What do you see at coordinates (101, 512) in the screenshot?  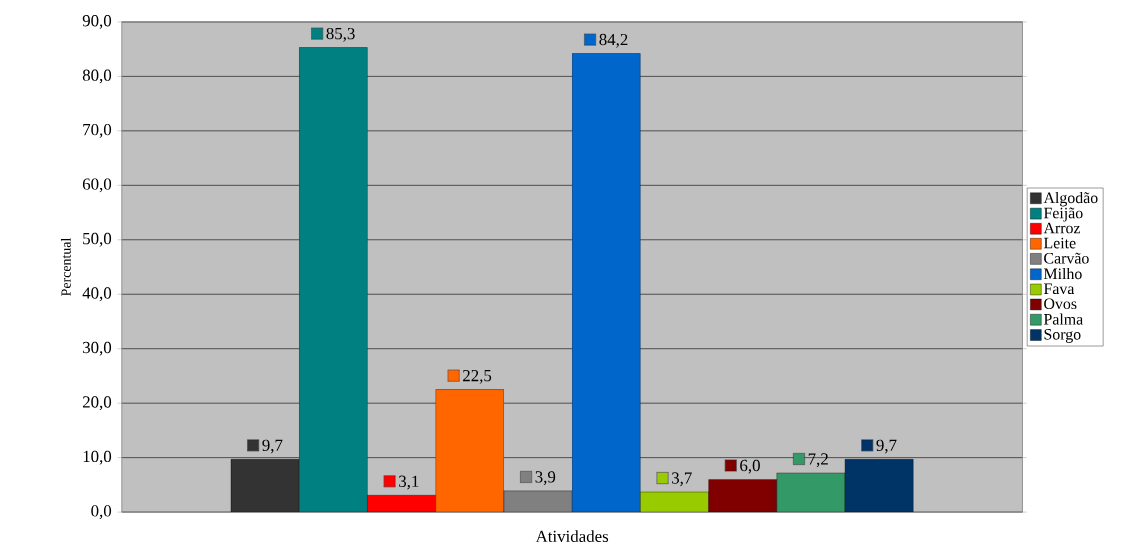 I see `y-tick-label: 0,0` at bounding box center [101, 512].